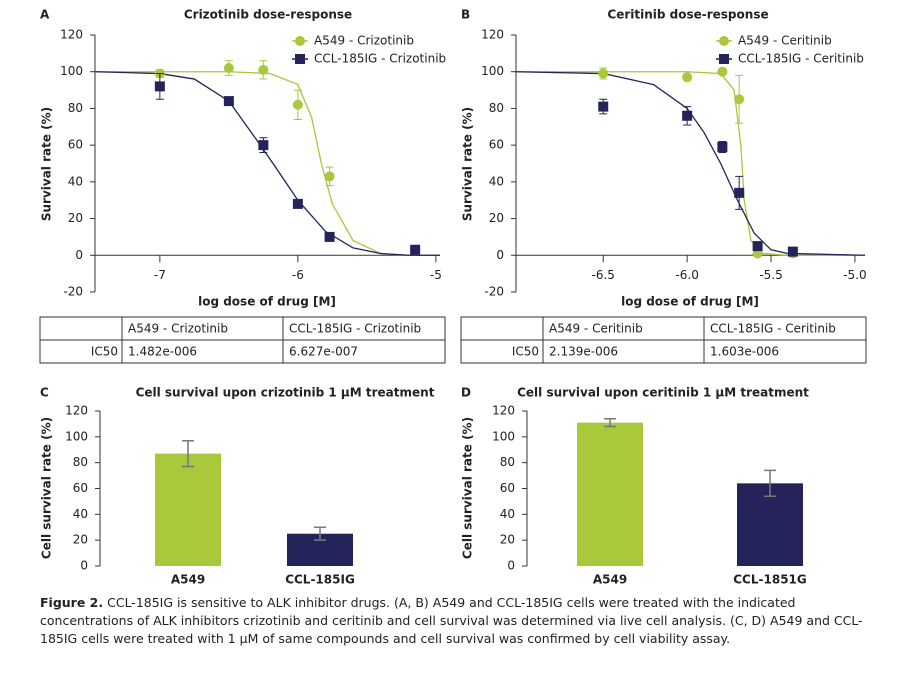  Describe the element at coordinates (466, 393) in the screenshot. I see `panel-letter: D` at that location.